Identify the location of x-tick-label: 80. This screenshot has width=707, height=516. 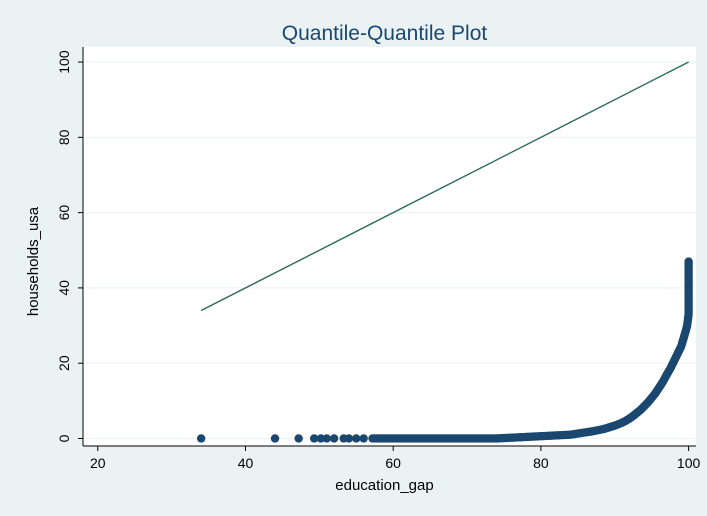
(541, 463).